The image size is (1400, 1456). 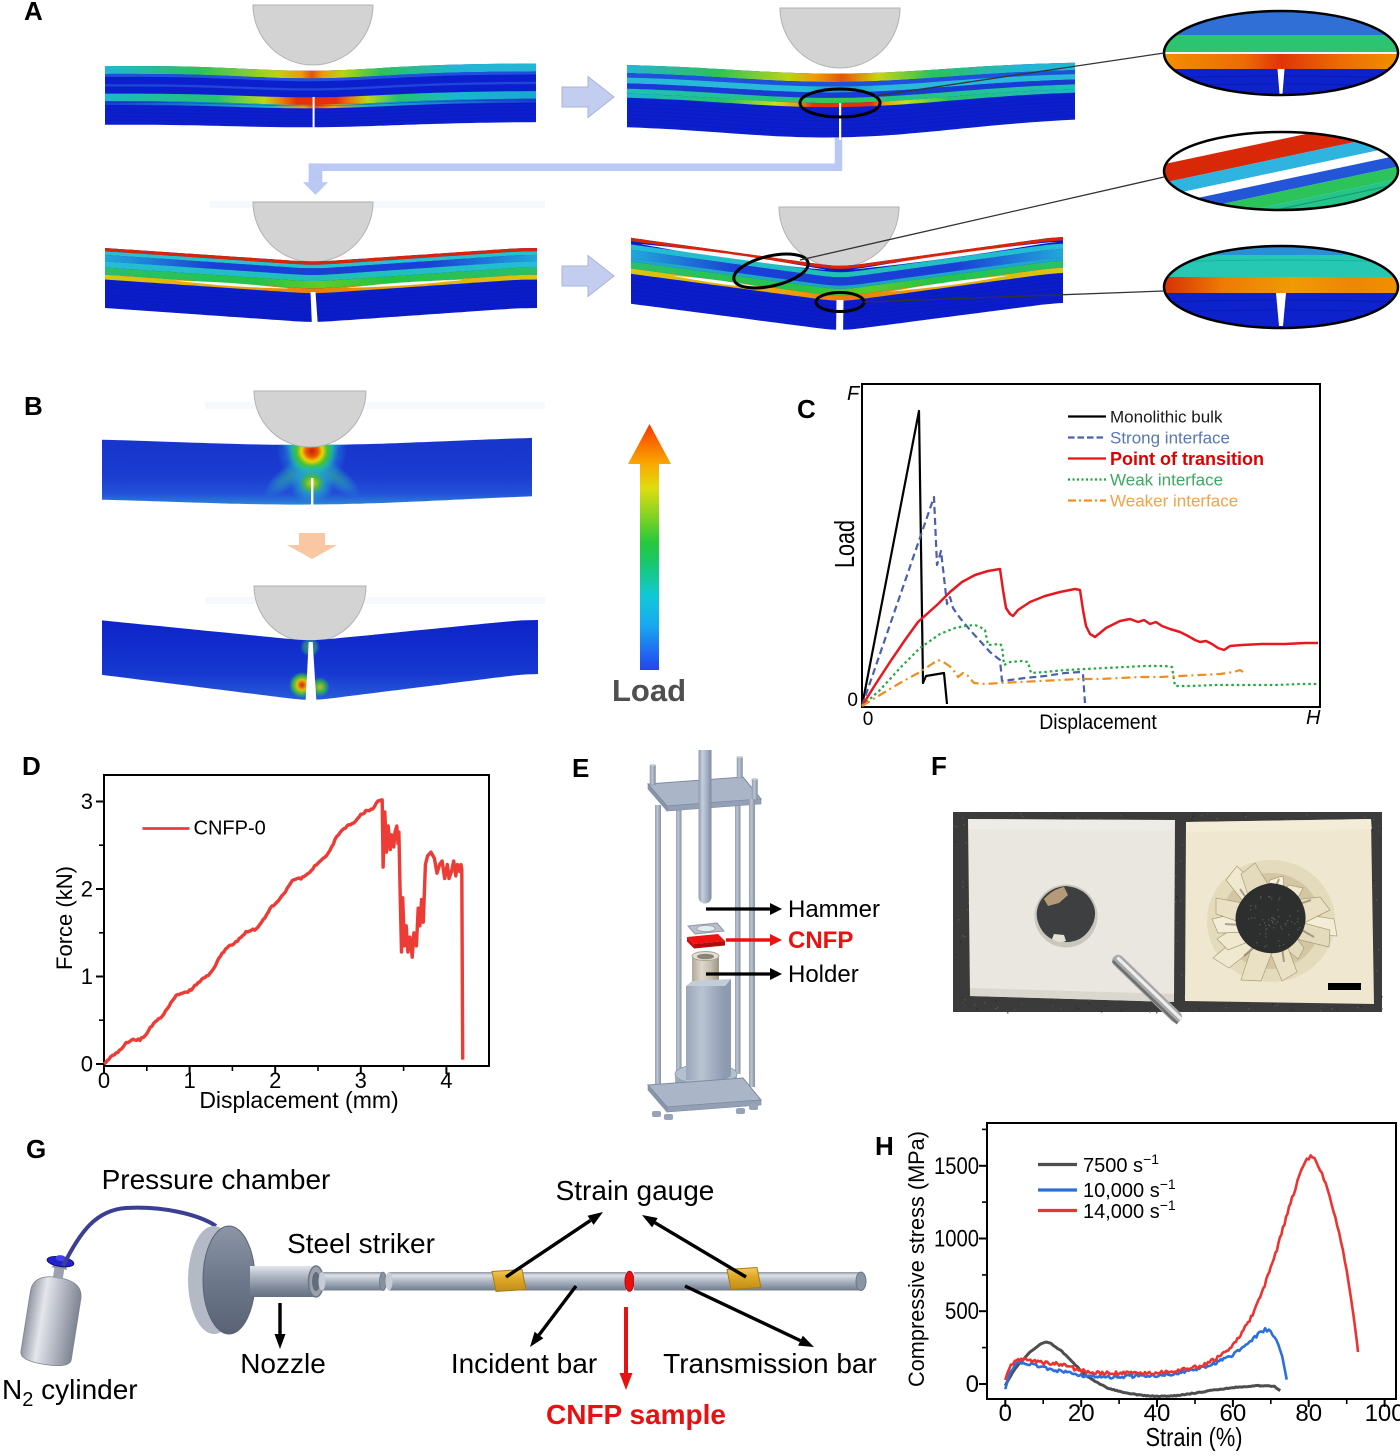 What do you see at coordinates (636, 1414) in the screenshot?
I see `svg-text: CNFP sample` at bounding box center [636, 1414].